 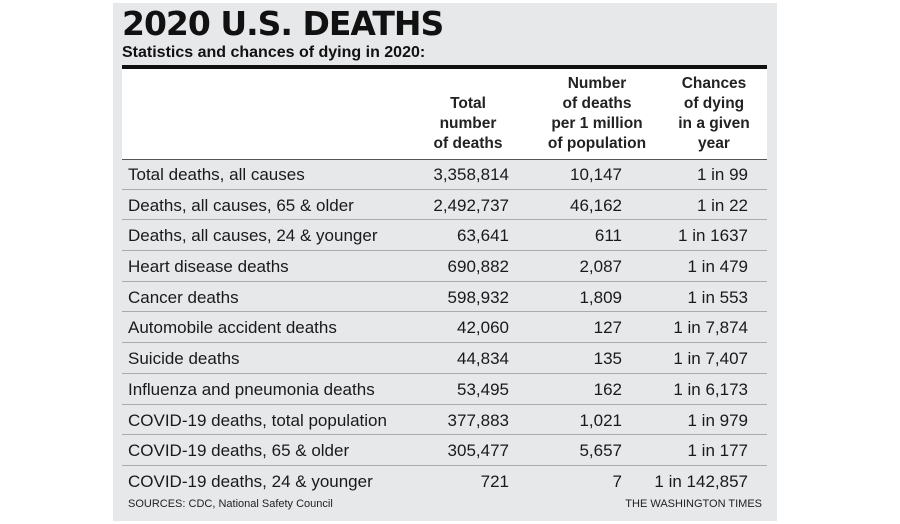 What do you see at coordinates (718, 267) in the screenshot?
I see `row-chance: 1 in 479` at bounding box center [718, 267].